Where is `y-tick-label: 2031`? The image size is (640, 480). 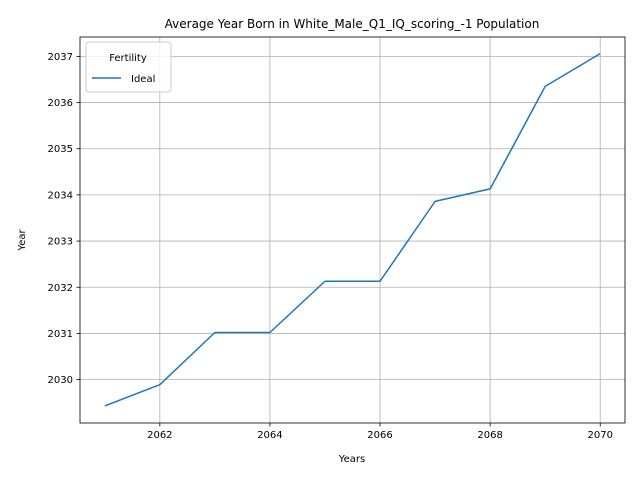 y-tick-label: 2031 is located at coordinates (60, 334).